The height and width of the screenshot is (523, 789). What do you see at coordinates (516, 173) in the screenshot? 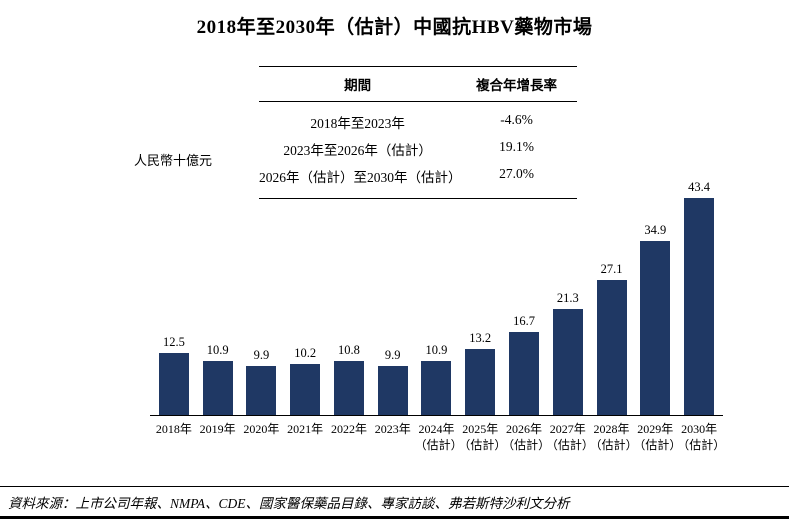
I see `cagr-value: 27.0%` at bounding box center [516, 173].